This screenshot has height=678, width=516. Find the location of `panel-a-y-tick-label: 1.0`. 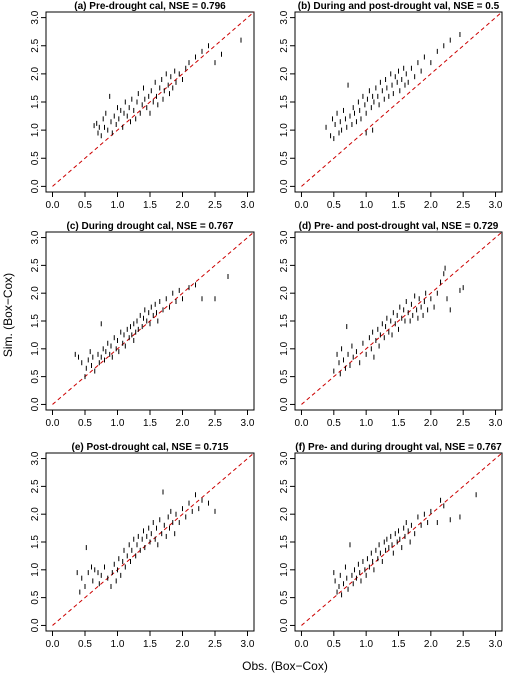

panel-a-y-tick-label: 1.0 is located at coordinates (35, 130).